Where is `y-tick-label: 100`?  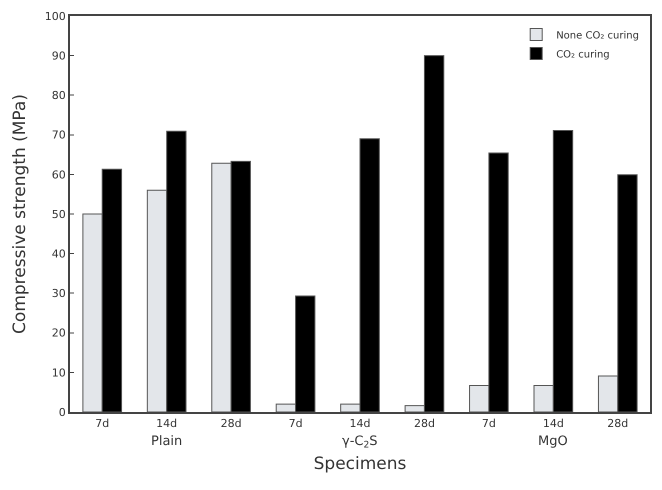 y-tick-label: 100 is located at coordinates (55, 16).